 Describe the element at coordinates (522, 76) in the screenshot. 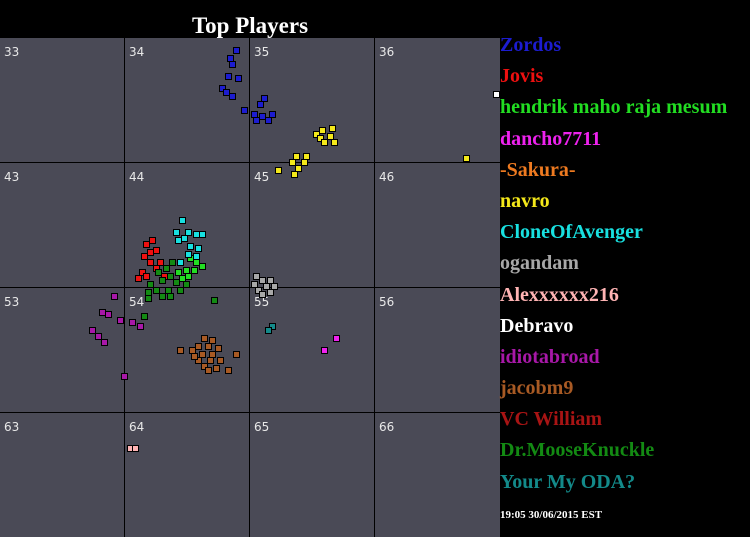

I see `legend-item: Jovis` at that location.